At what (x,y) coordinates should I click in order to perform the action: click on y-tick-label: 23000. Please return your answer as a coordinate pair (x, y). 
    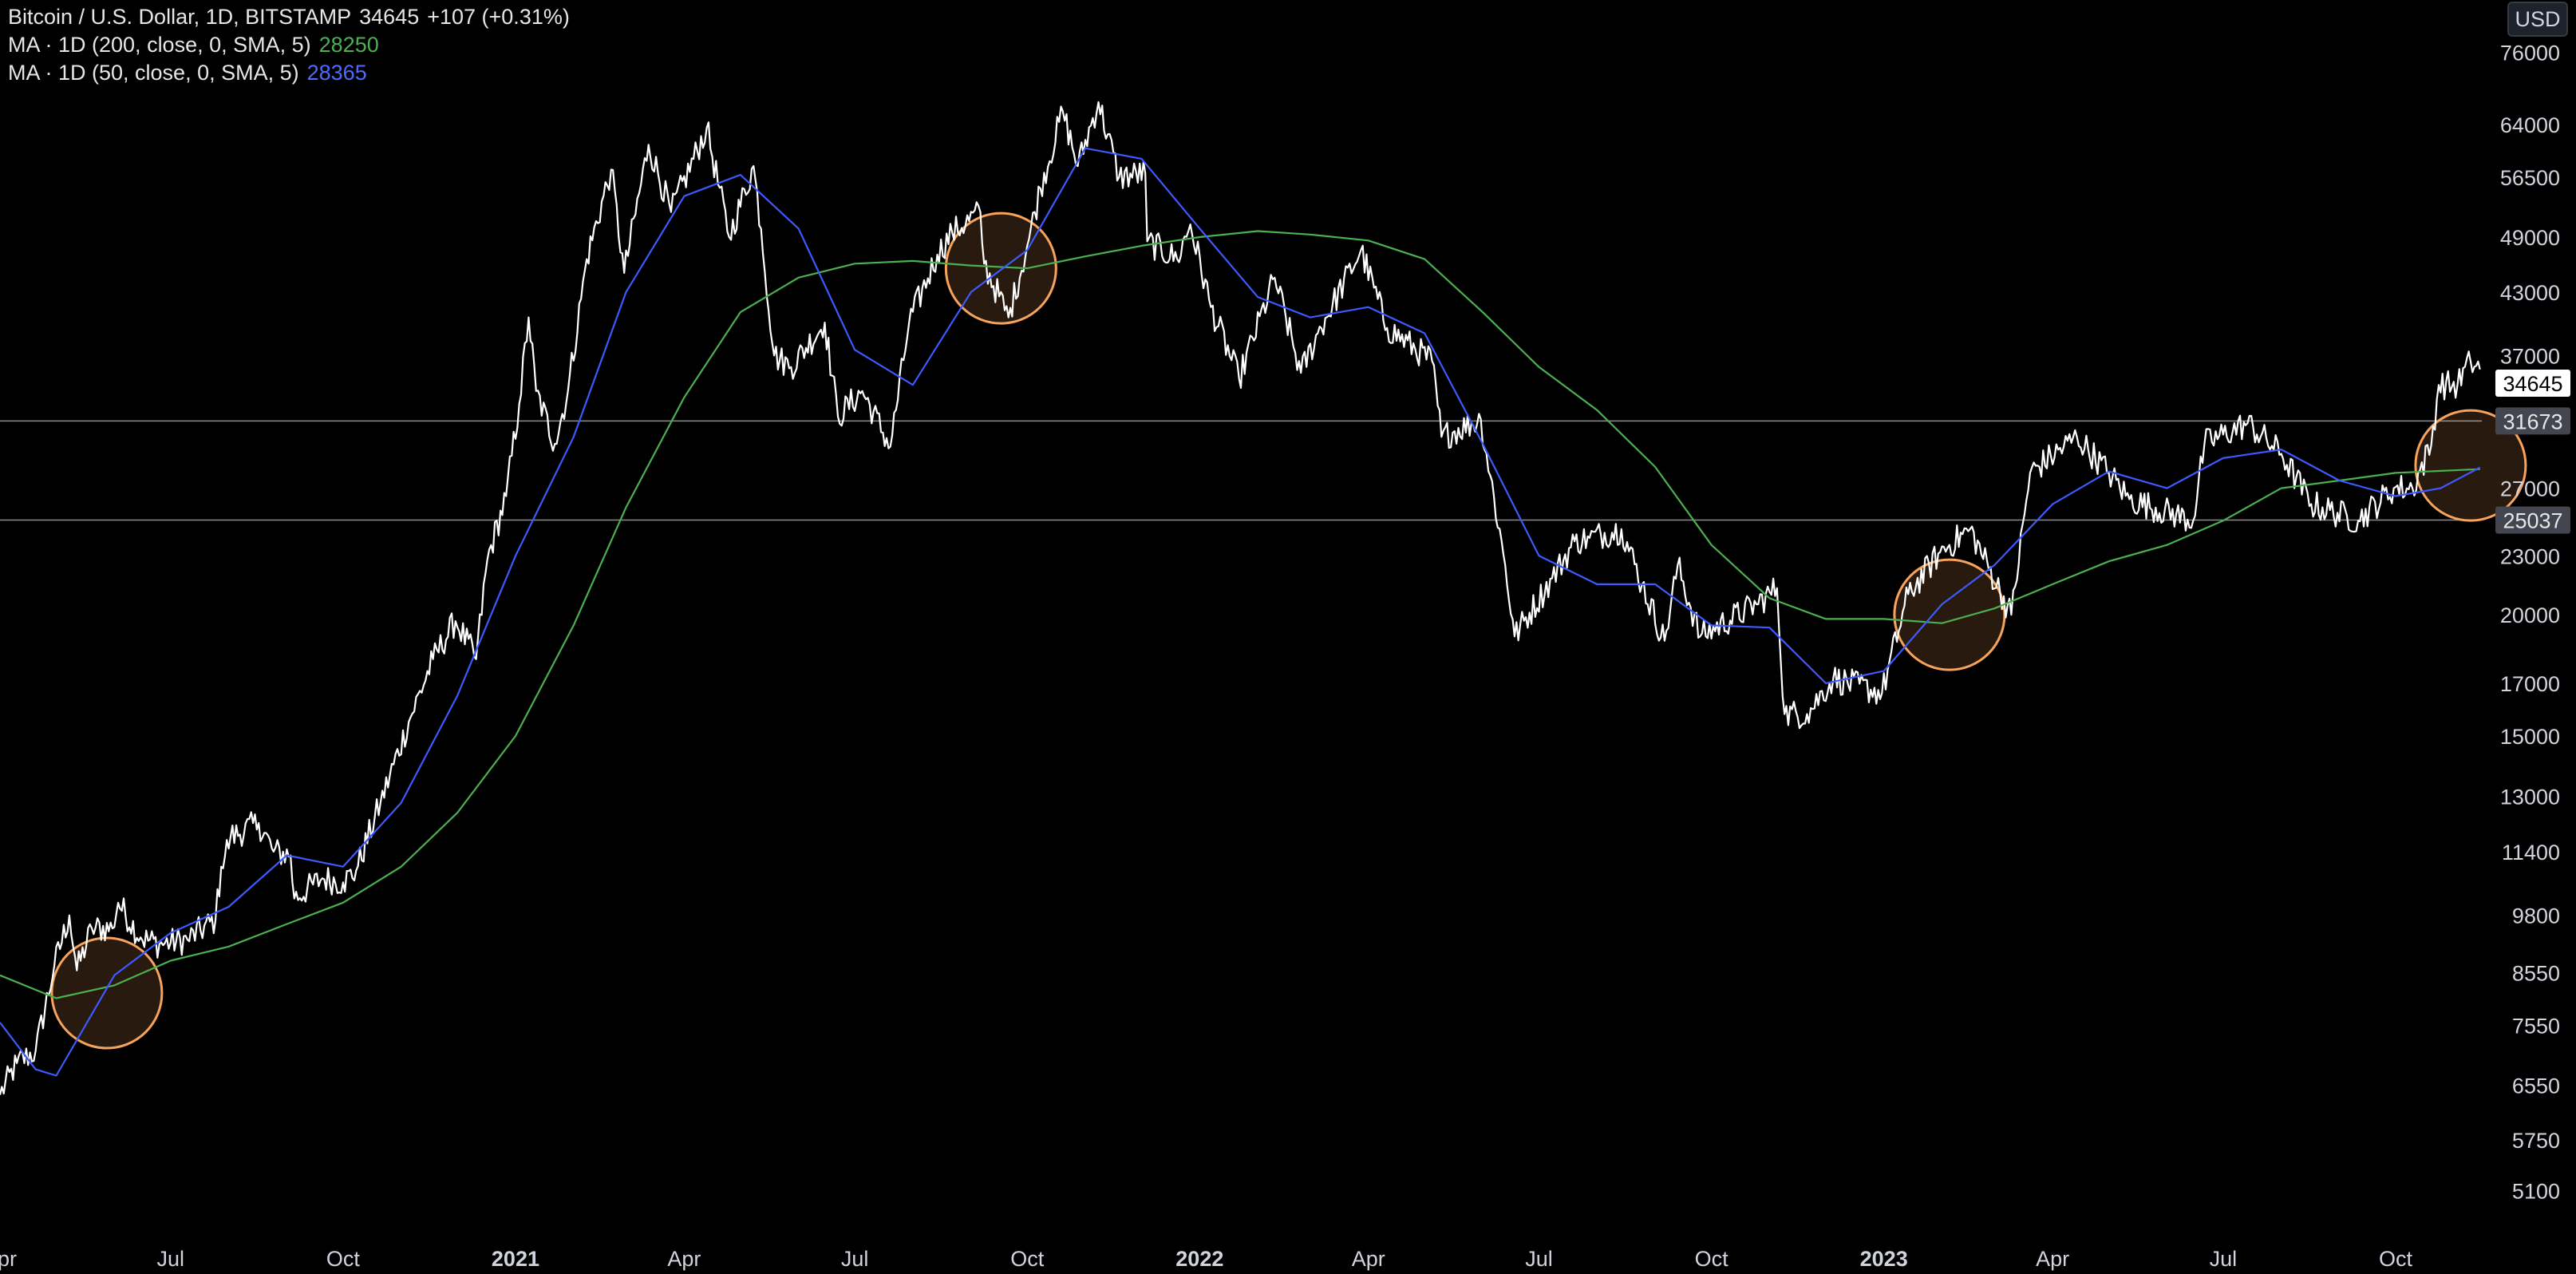
    Looking at the image, I should click on (2530, 556).